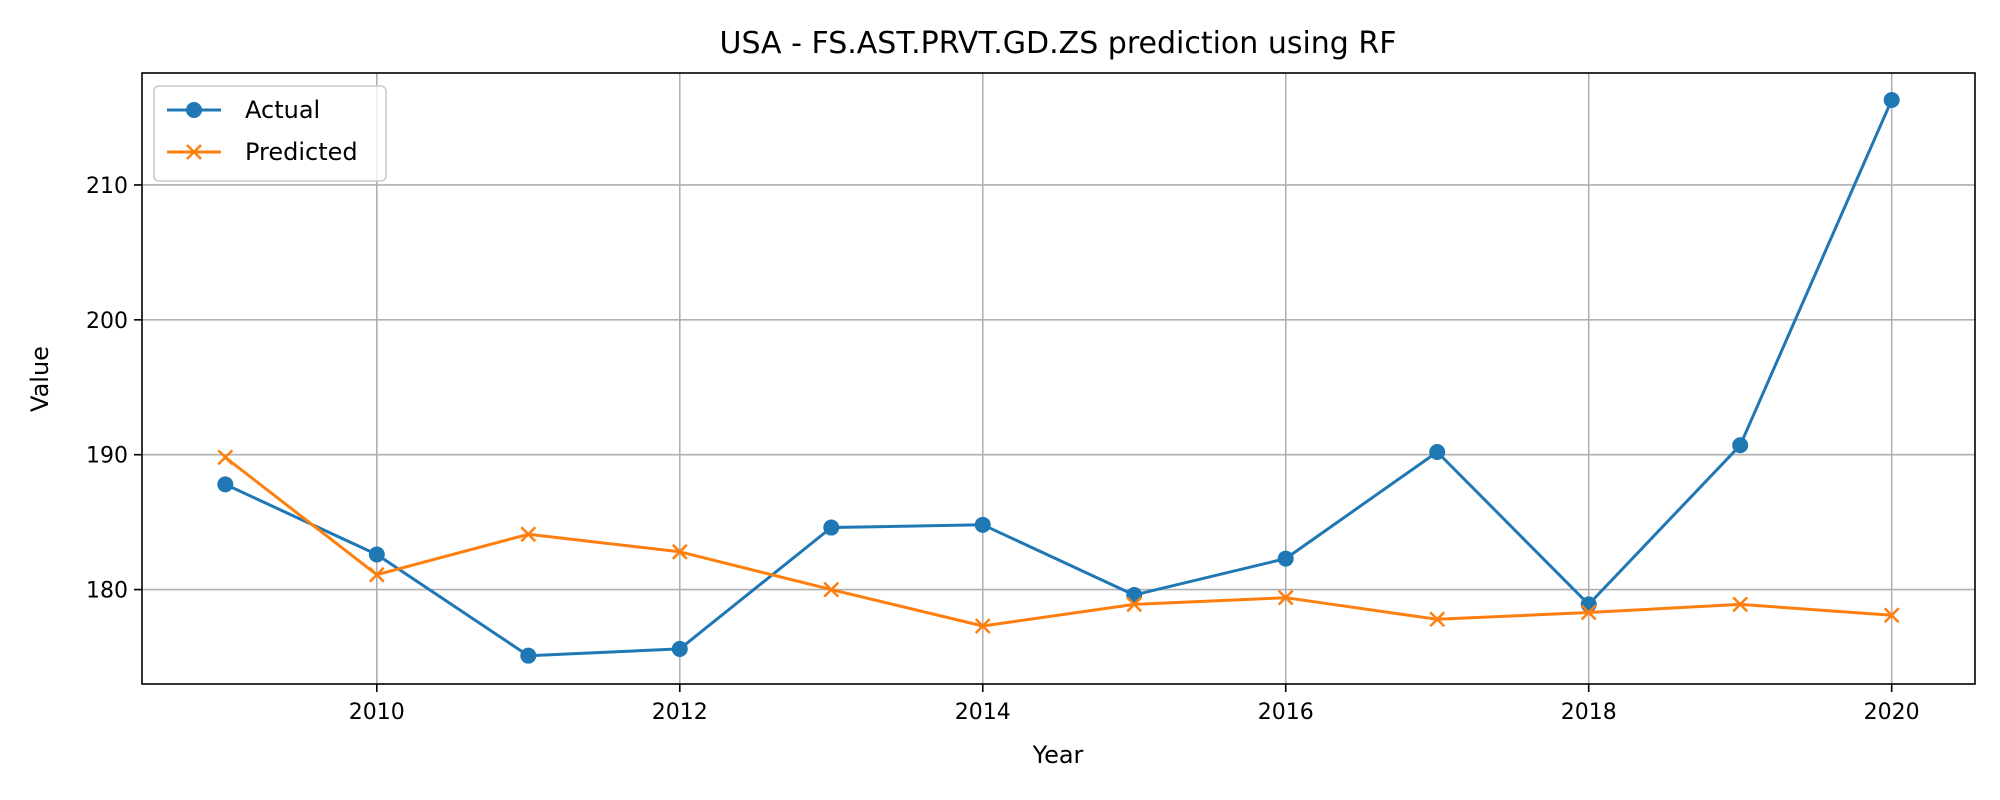 The image size is (2000, 800). What do you see at coordinates (1892, 712) in the screenshot?
I see `x-tick-label: 2020` at bounding box center [1892, 712].